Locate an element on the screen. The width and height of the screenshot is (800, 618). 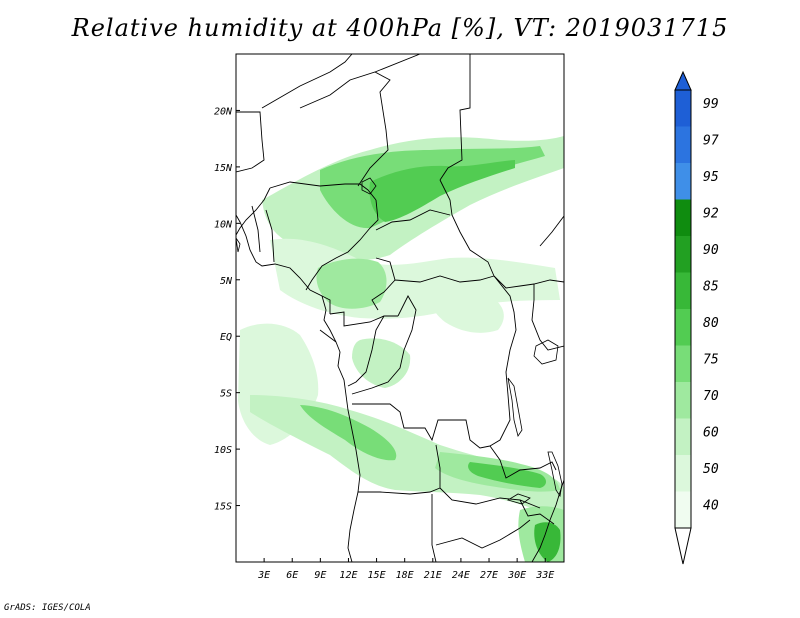
lake-volta is located at coordinates (238, 245).